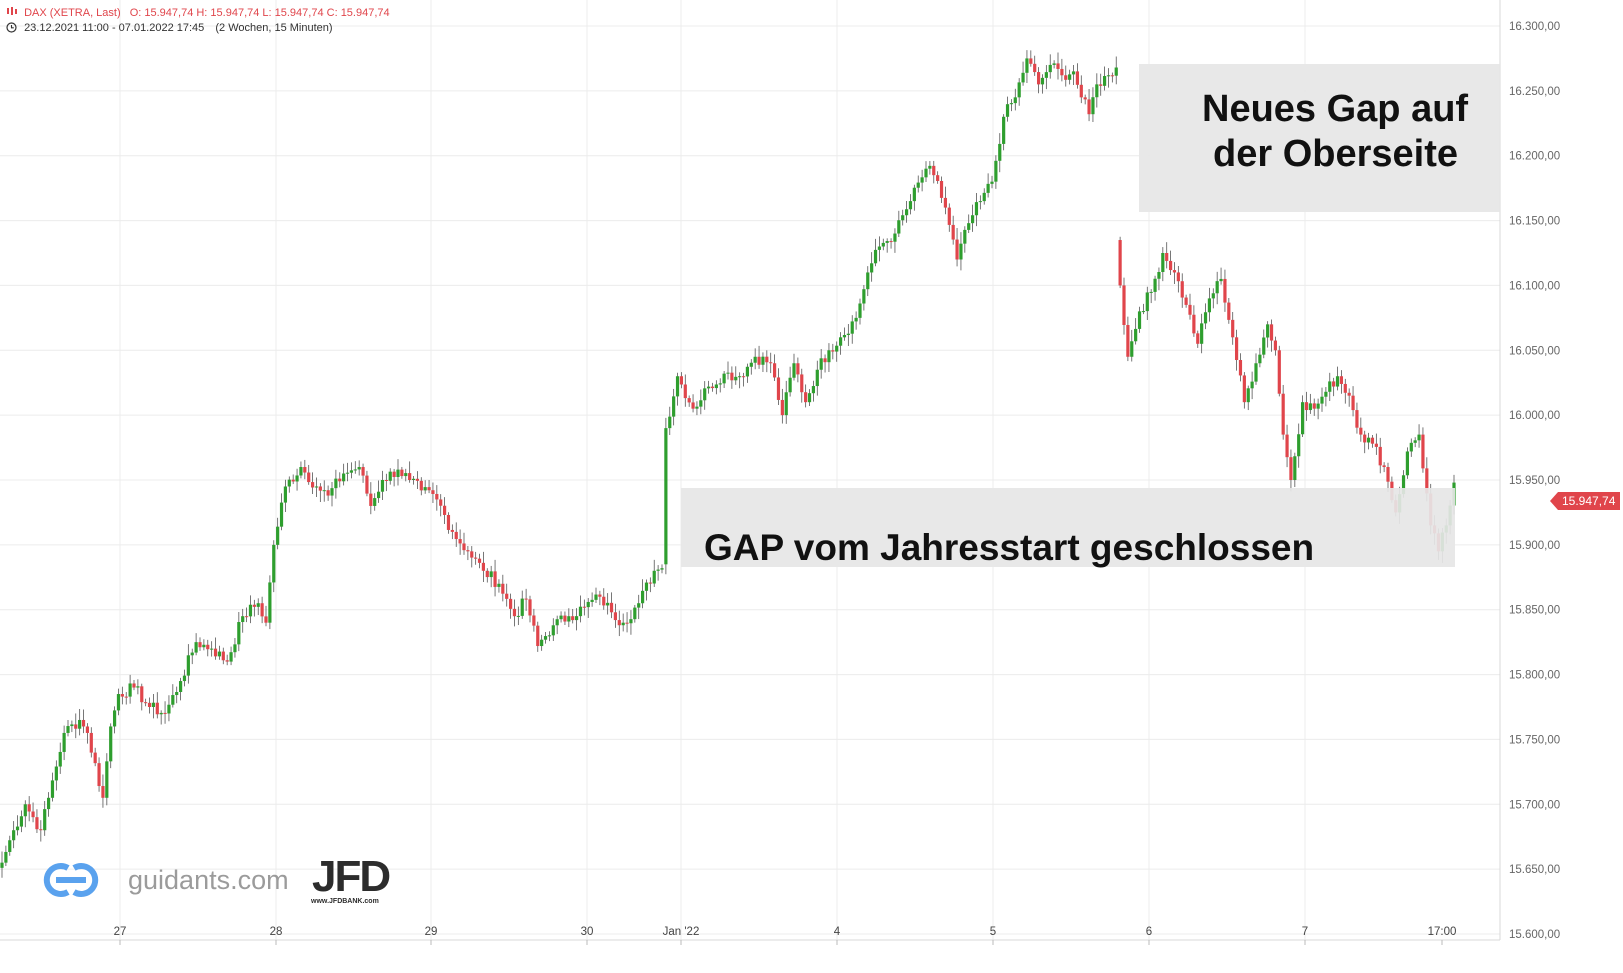  Describe the element at coordinates (114, 28) in the screenshot. I see `date-range: 23.12.2021 11:00 - 07.01.2022 17:45` at that location.